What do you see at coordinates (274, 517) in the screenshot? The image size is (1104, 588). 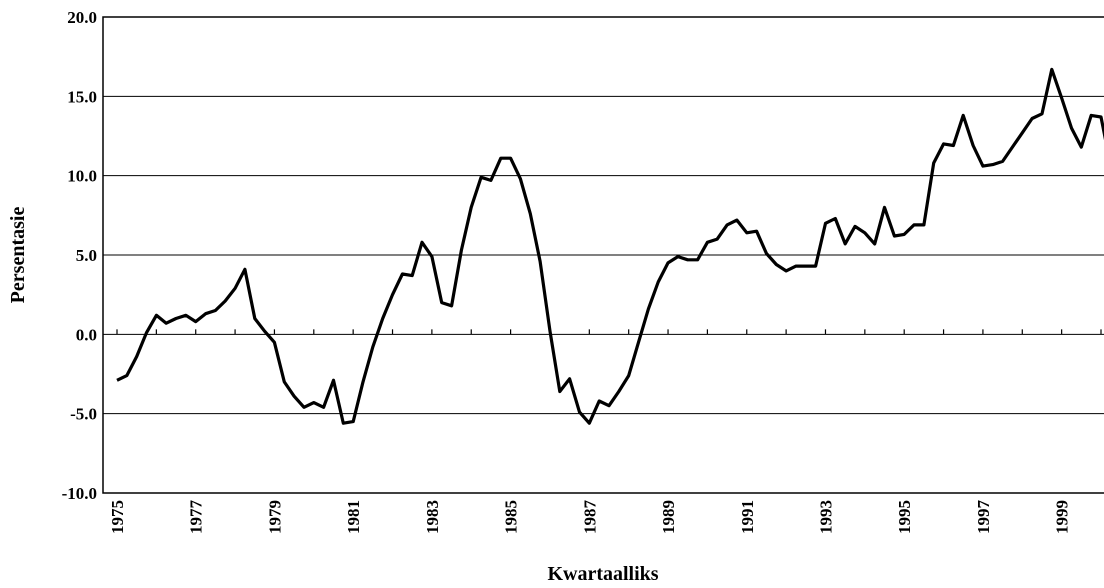 I see `x-tick-label: 1979` at bounding box center [274, 517].